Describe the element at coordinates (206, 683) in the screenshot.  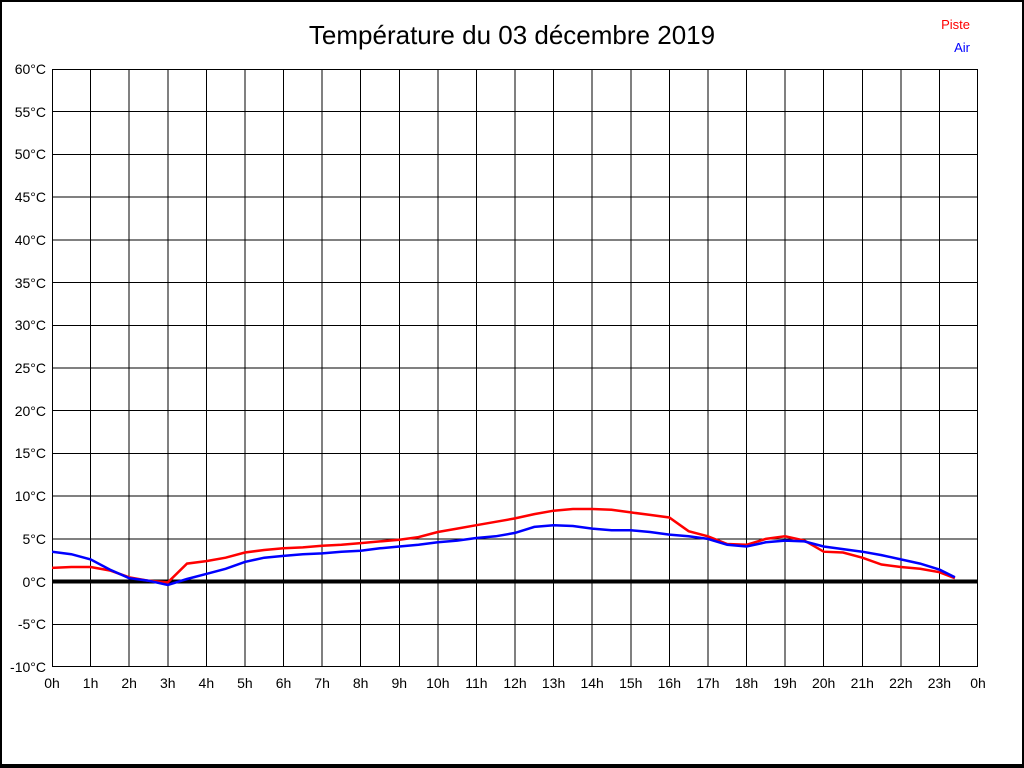
I see `x-tick-label: 4h` at that location.